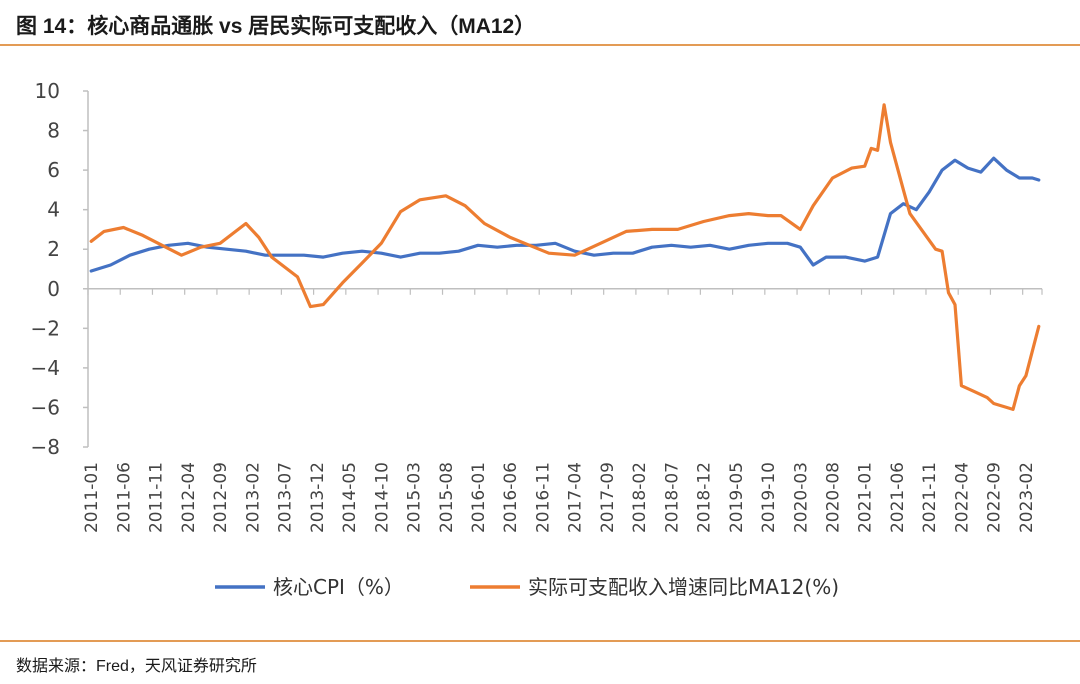 Image resolution: width=1080 pixels, height=684 pixels. Describe the element at coordinates (382, 497) in the screenshot. I see `x-tick-label: 2014-10` at that location.